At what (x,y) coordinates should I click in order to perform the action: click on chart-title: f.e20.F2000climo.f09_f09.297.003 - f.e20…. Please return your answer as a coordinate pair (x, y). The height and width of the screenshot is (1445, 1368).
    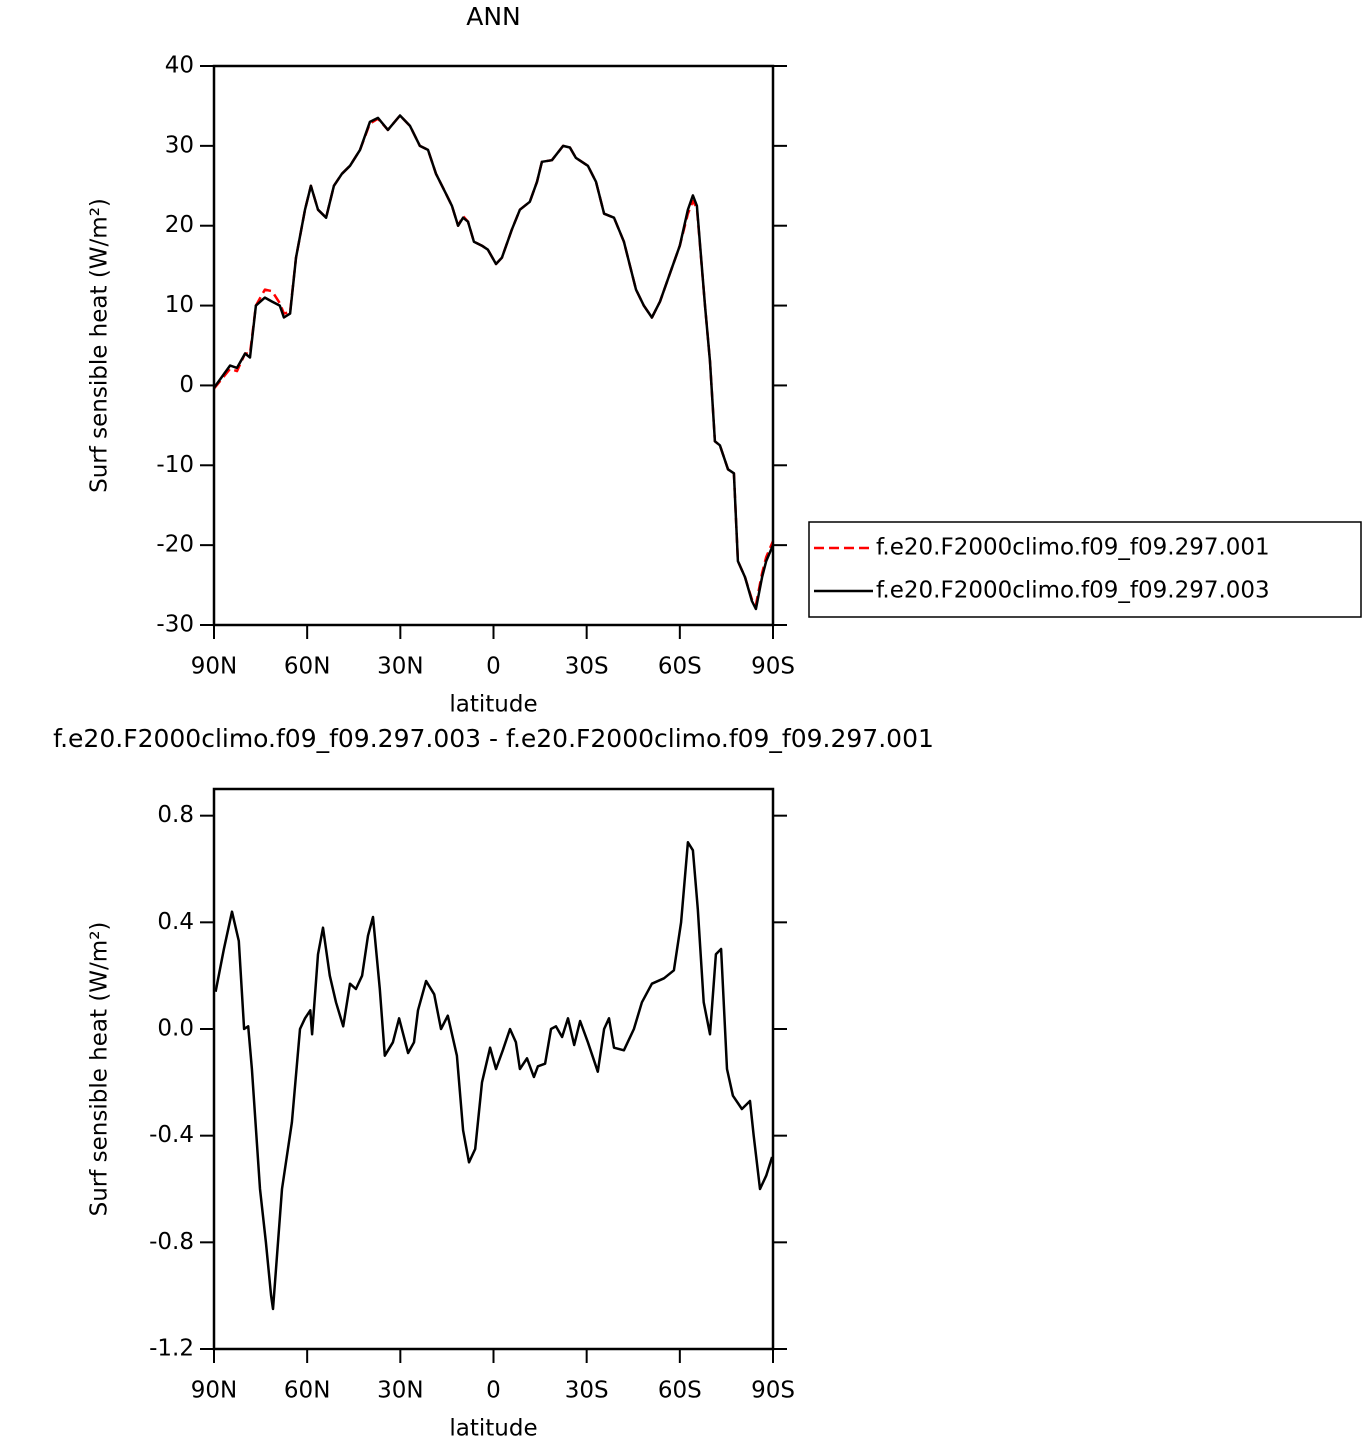
    Looking at the image, I should click on (493, 738).